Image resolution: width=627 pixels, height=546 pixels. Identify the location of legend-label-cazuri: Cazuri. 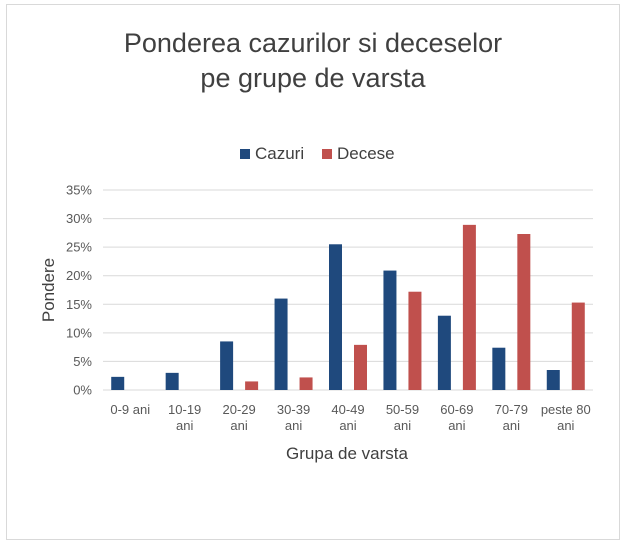
(279, 153).